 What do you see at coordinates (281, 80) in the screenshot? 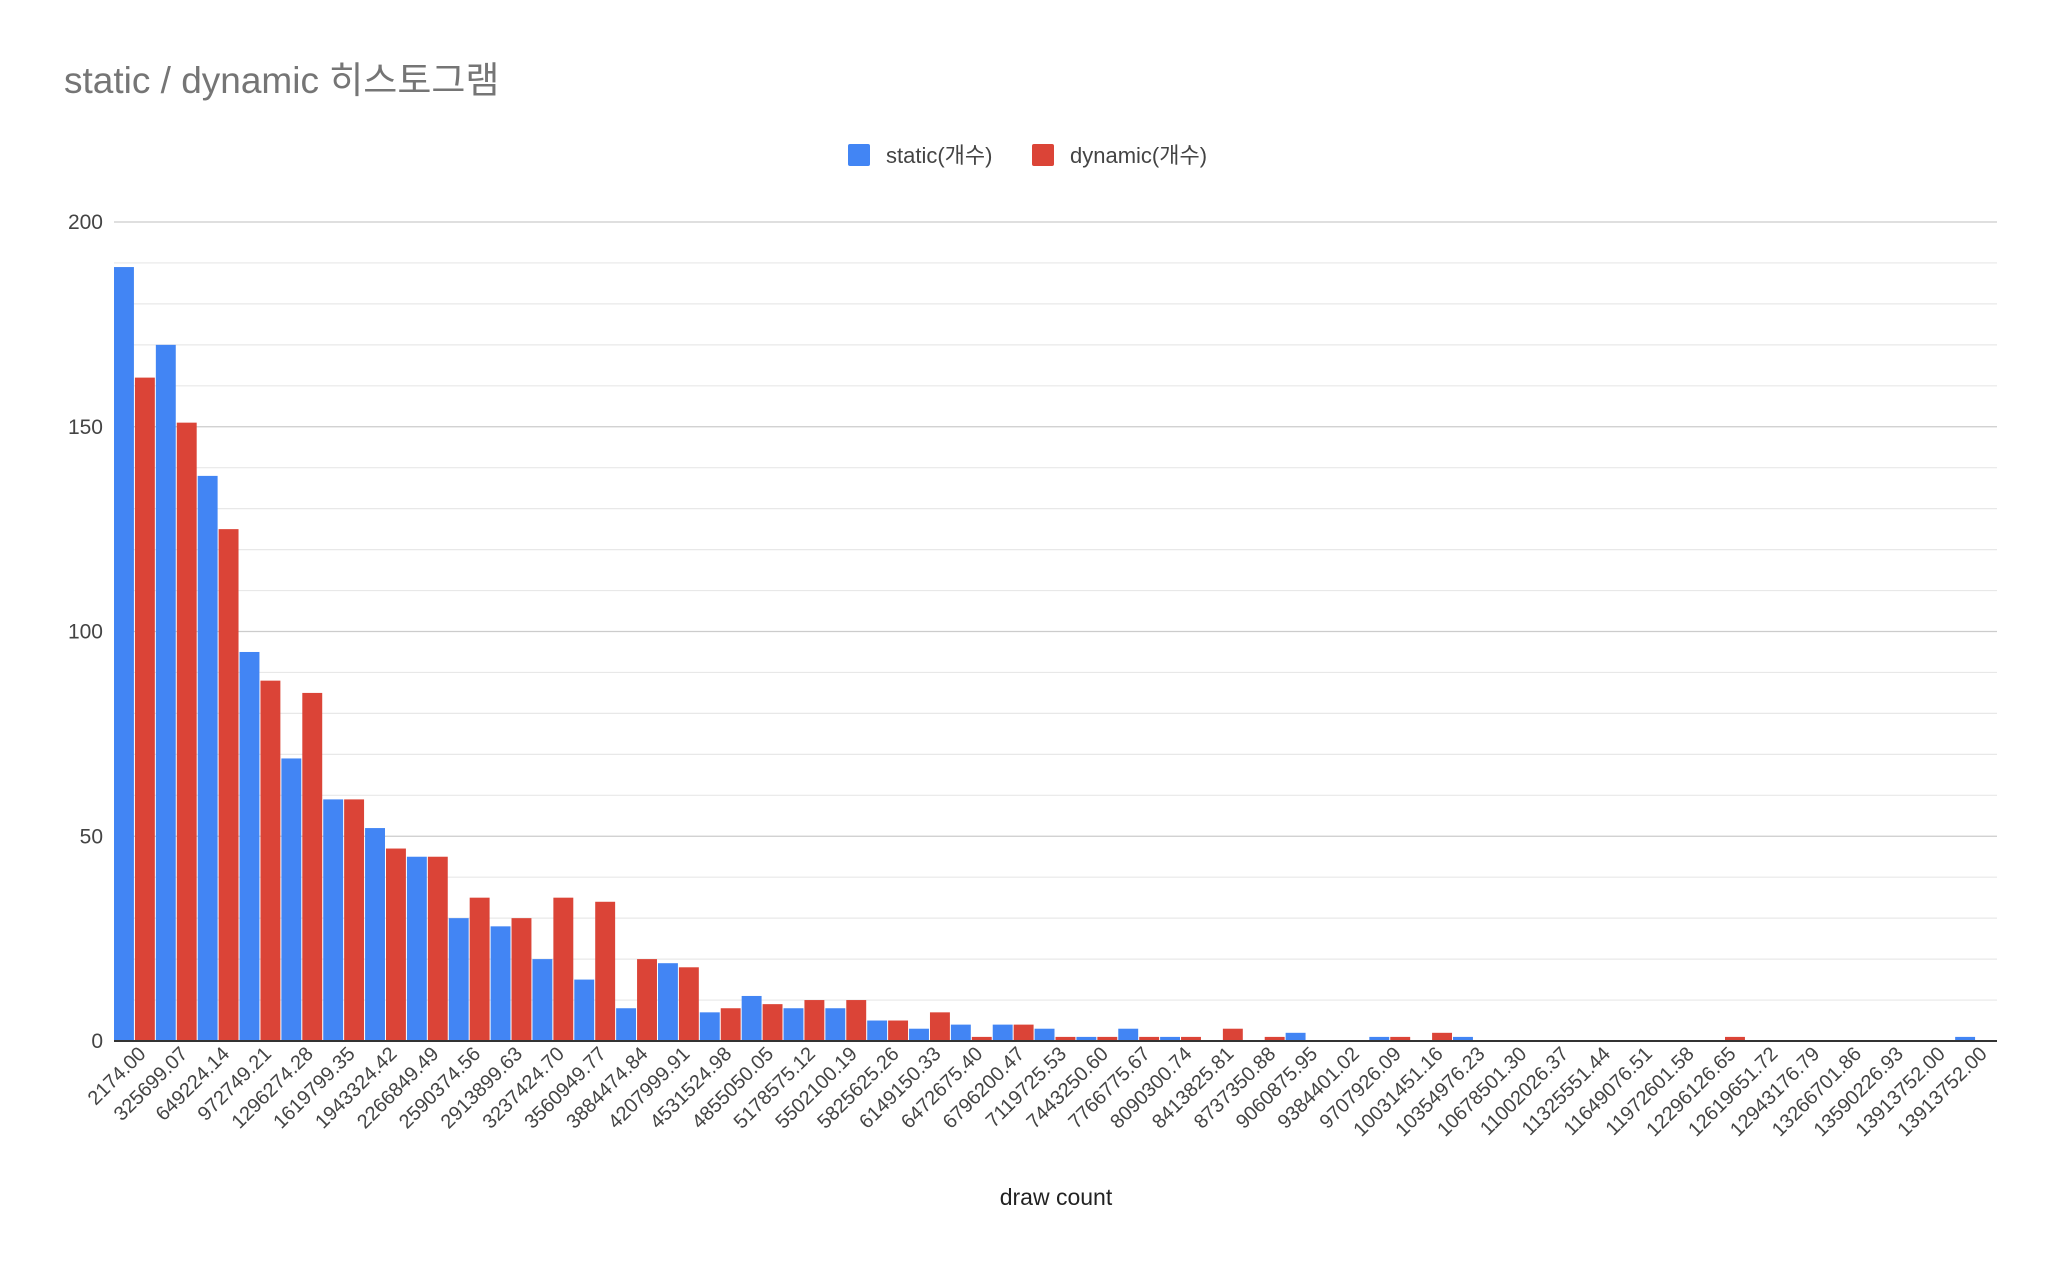
I see `chart-title: static / dynamic 히스토그램` at bounding box center [281, 80].